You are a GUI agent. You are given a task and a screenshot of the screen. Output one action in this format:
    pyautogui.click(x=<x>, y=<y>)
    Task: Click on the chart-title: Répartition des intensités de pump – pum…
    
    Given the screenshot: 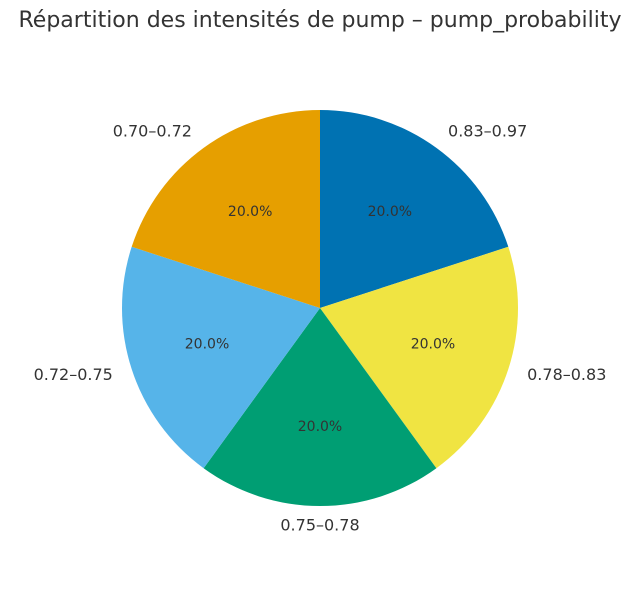 What is the action you would take?
    pyautogui.click(x=320, y=20)
    